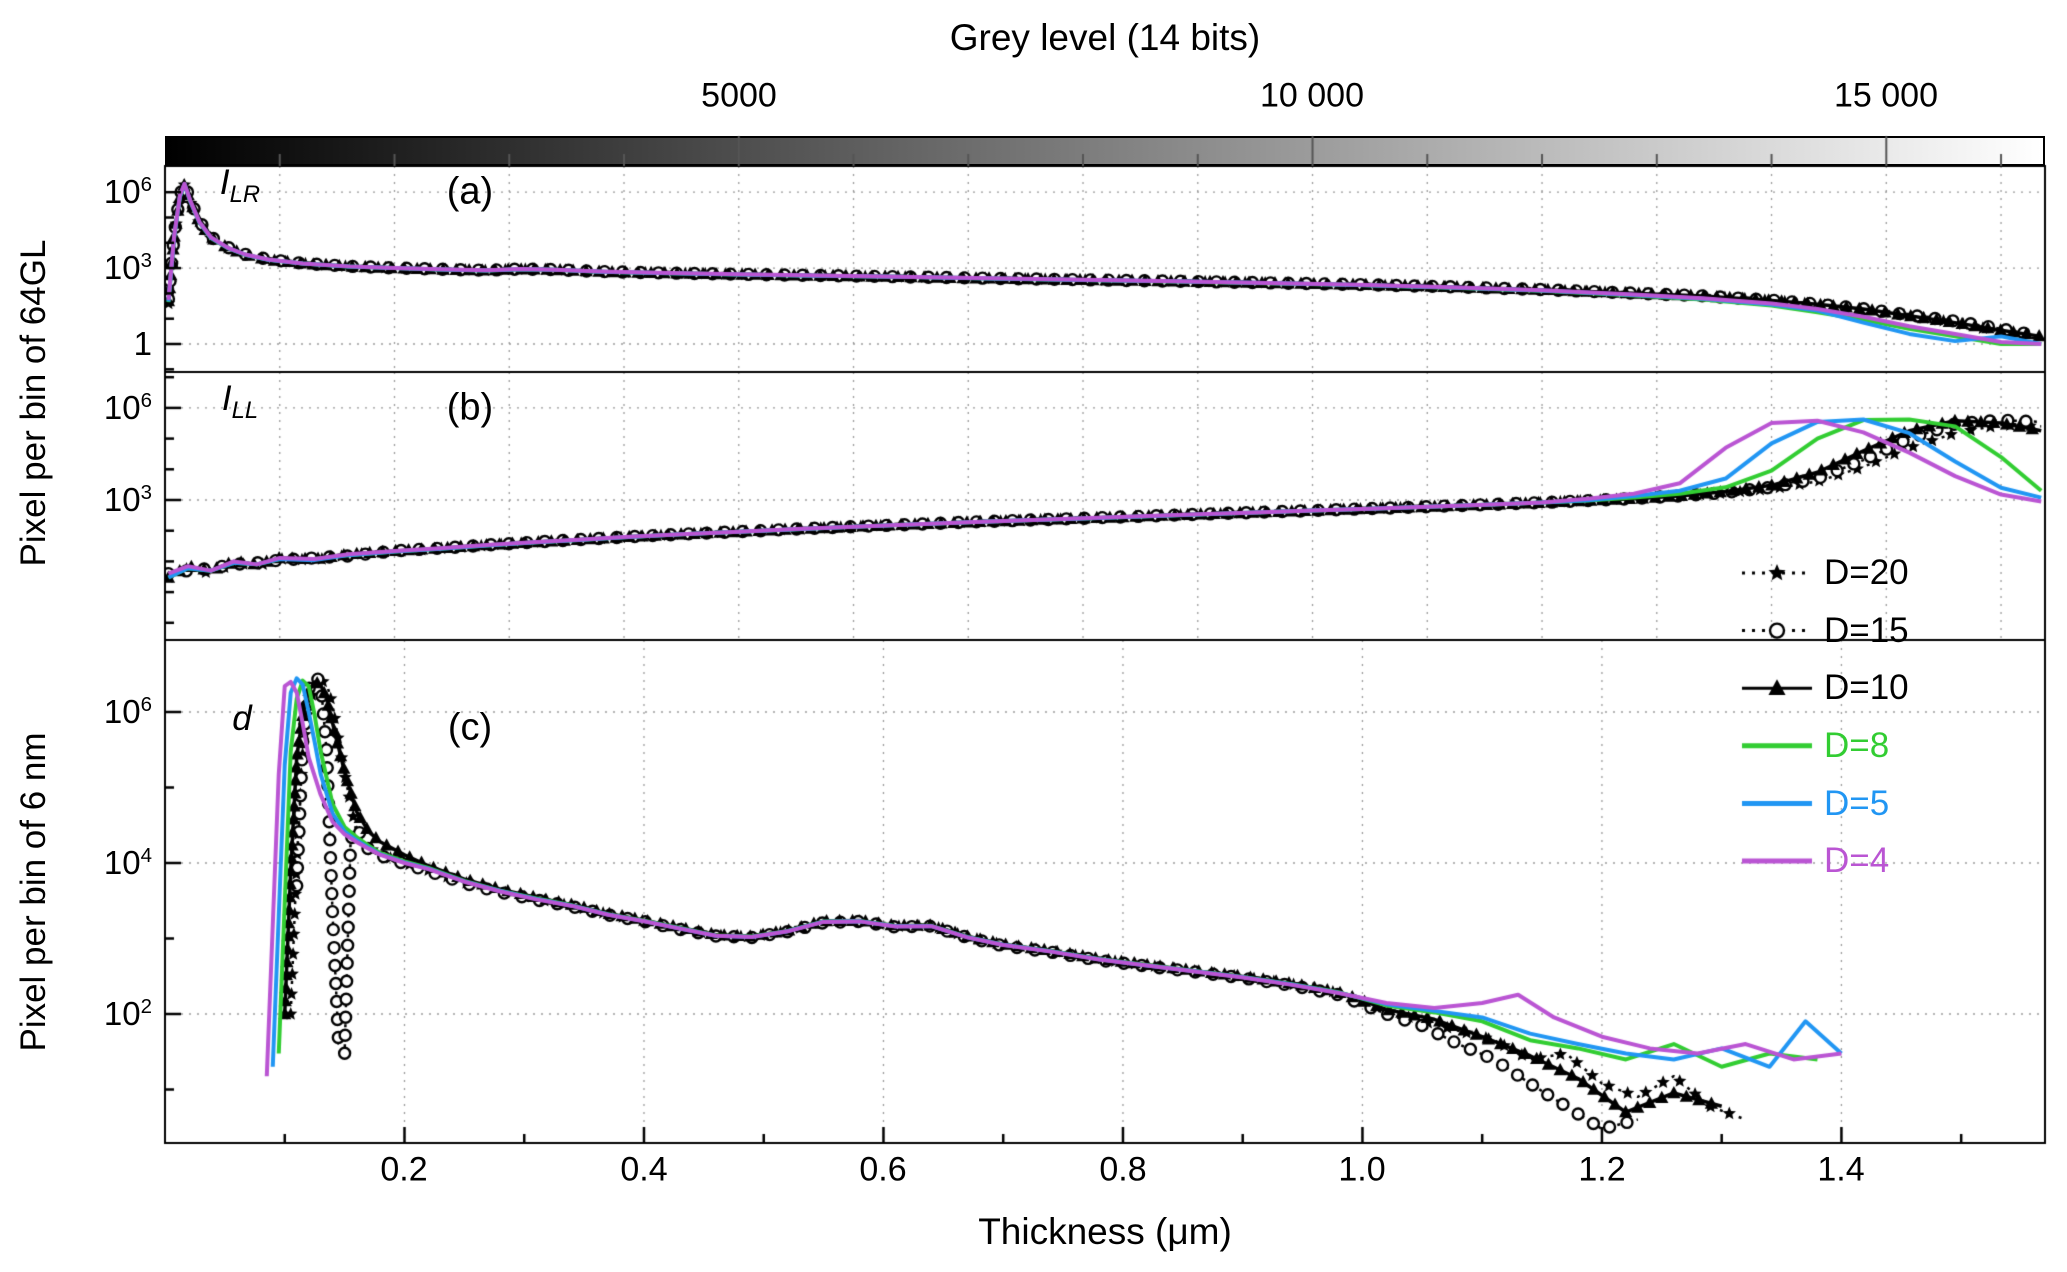 The height and width of the screenshot is (1272, 2067). What do you see at coordinates (1866, 630) in the screenshot?
I see `legend-label-d15: D=15` at bounding box center [1866, 630].